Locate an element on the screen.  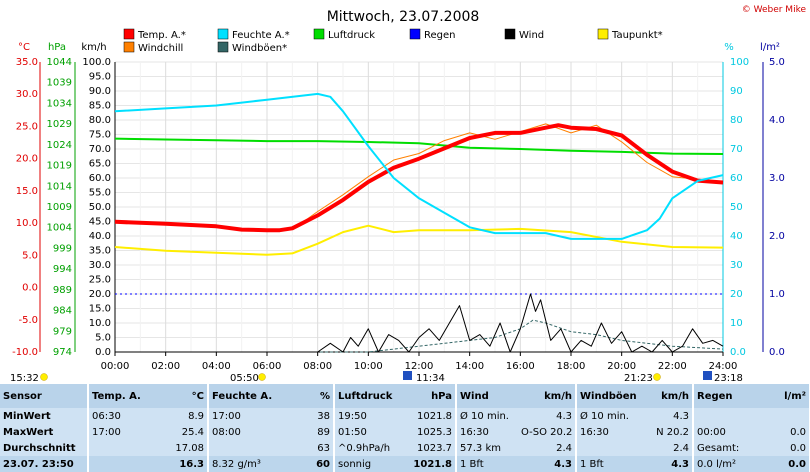
axis-tick-label: 5.0 is located at coordinates (777, 62).